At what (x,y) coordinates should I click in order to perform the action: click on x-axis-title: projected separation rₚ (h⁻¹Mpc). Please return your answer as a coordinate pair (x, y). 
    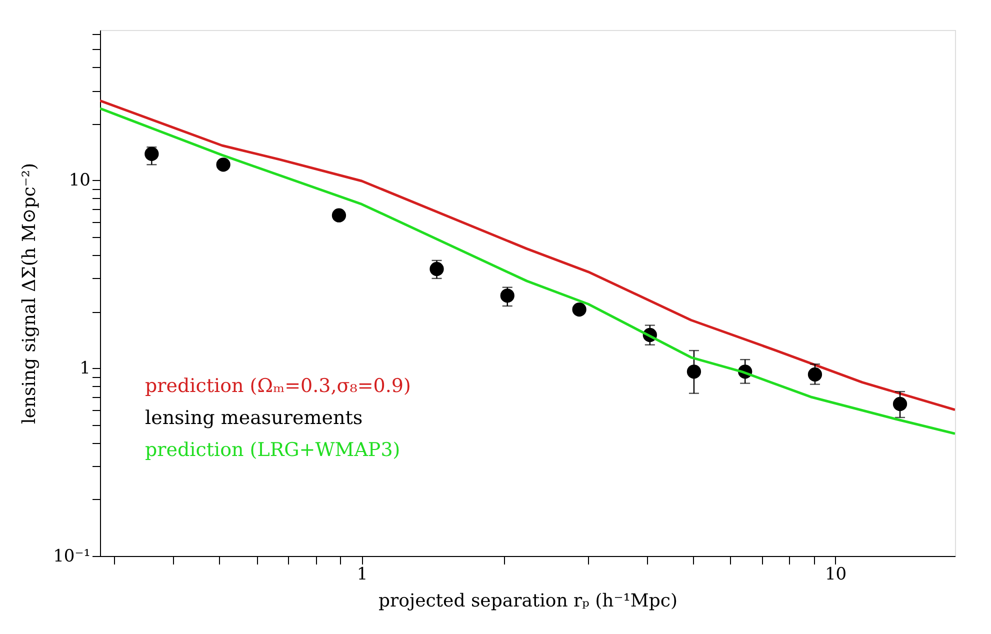
    Looking at the image, I should click on (528, 601).